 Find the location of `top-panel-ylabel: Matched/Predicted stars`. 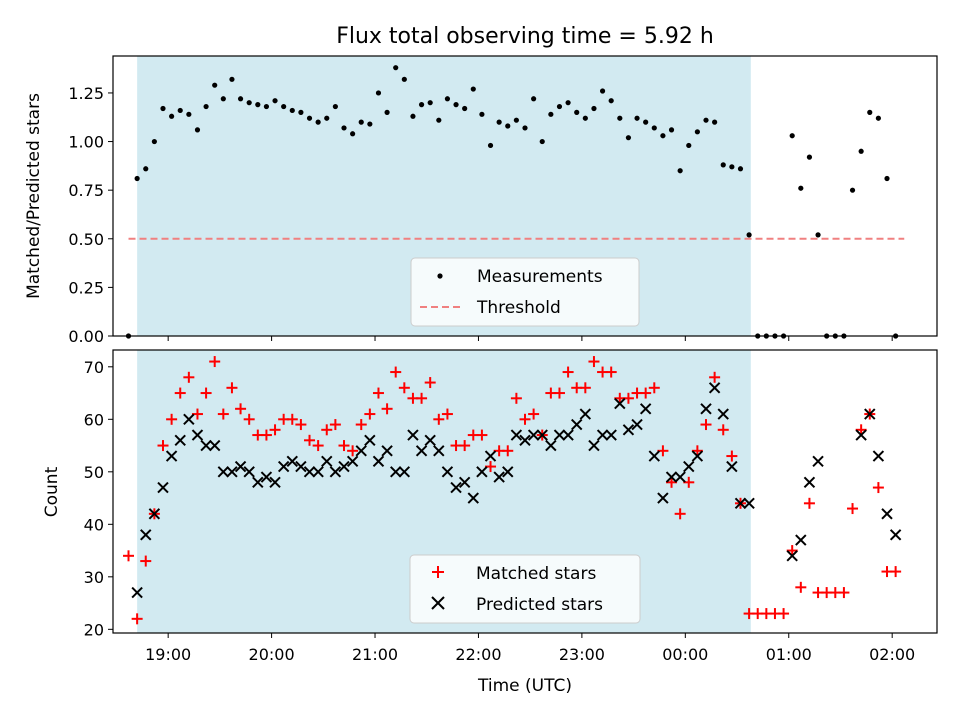

top-panel-ylabel: Matched/Predicted stars is located at coordinates (34, 196).